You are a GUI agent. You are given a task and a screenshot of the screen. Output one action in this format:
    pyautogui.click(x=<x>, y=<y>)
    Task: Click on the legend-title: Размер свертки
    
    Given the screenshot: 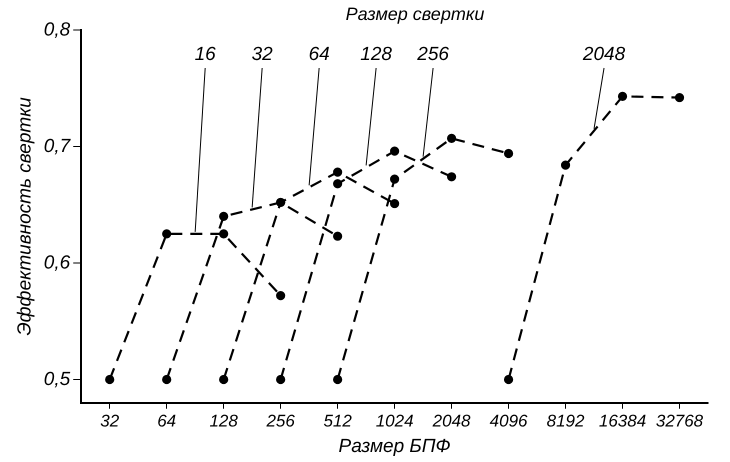 What is the action you would take?
    pyautogui.click(x=415, y=14)
    